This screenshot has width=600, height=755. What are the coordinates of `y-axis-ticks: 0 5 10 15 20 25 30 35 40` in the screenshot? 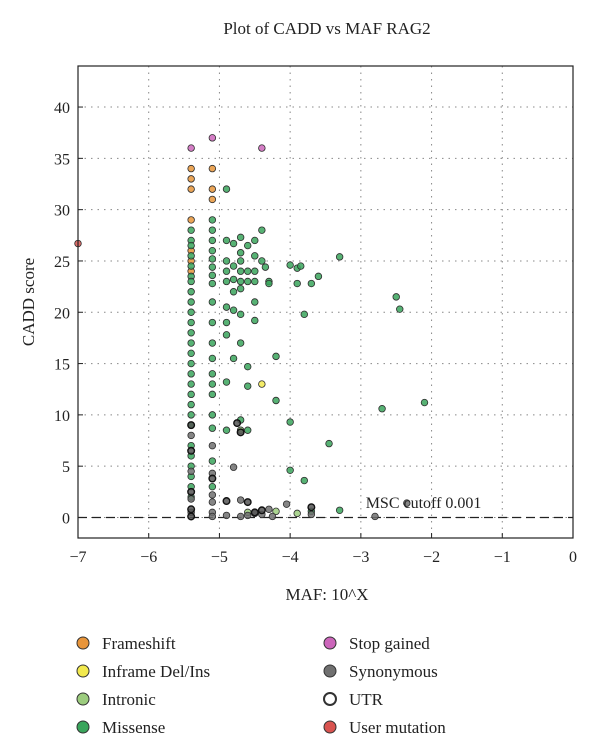 It's located at (68, 313).